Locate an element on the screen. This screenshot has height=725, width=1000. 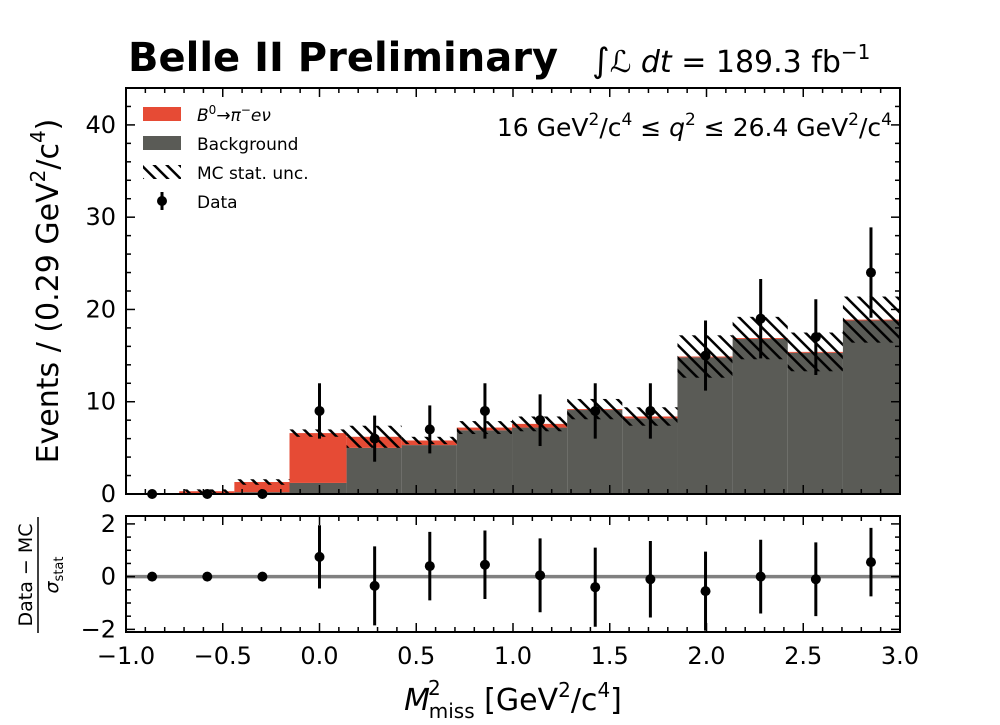
ratio-label-denominator: σstat is located at coordinates (54, 575).